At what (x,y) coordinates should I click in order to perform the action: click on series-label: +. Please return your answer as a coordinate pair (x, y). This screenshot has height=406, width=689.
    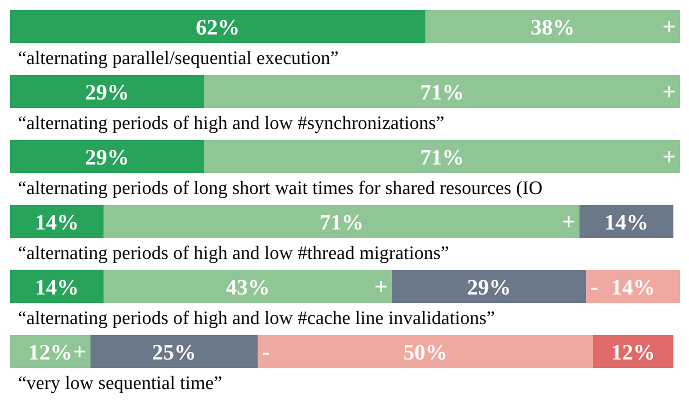
    Looking at the image, I should click on (669, 27).